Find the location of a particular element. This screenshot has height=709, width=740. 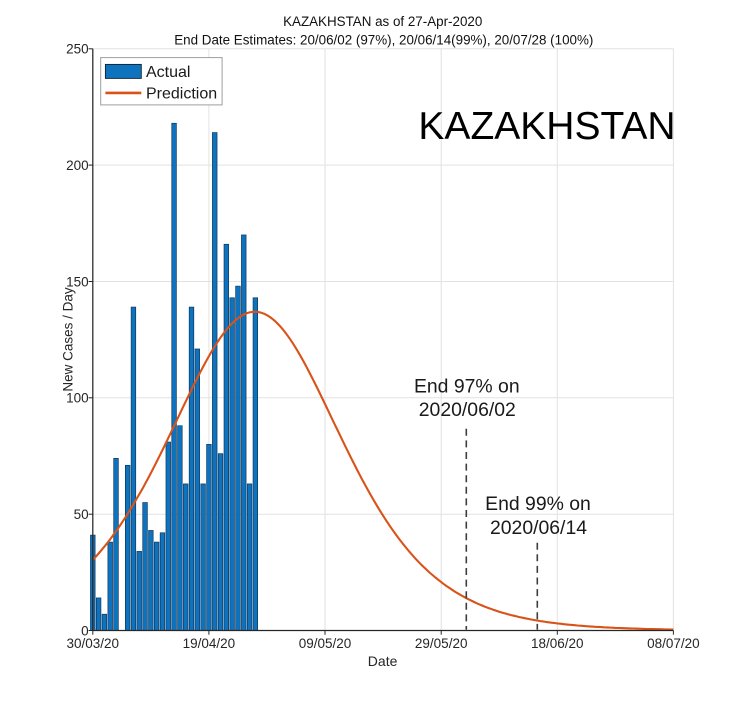

svg-text: KAZAKHSTAN as of 27-Apr-2020 is located at coordinates (382, 21).